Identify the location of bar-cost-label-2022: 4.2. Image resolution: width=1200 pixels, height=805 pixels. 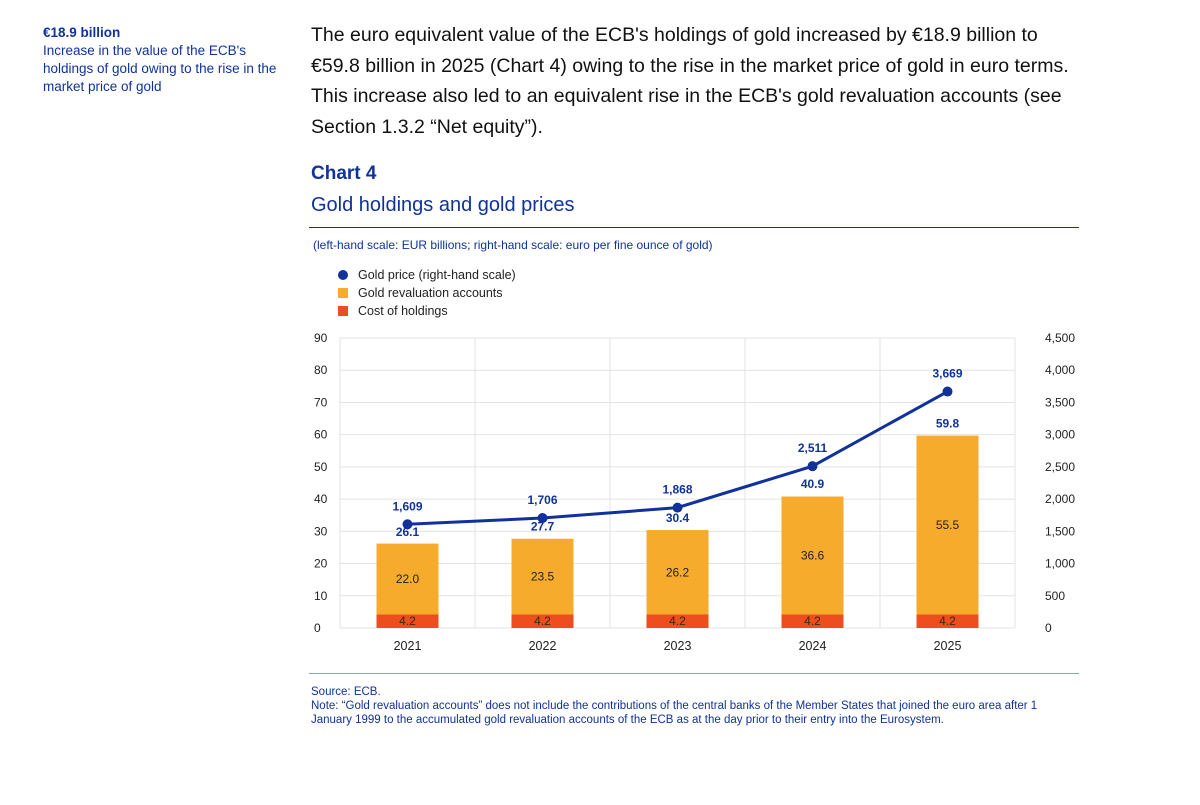
(542, 621).